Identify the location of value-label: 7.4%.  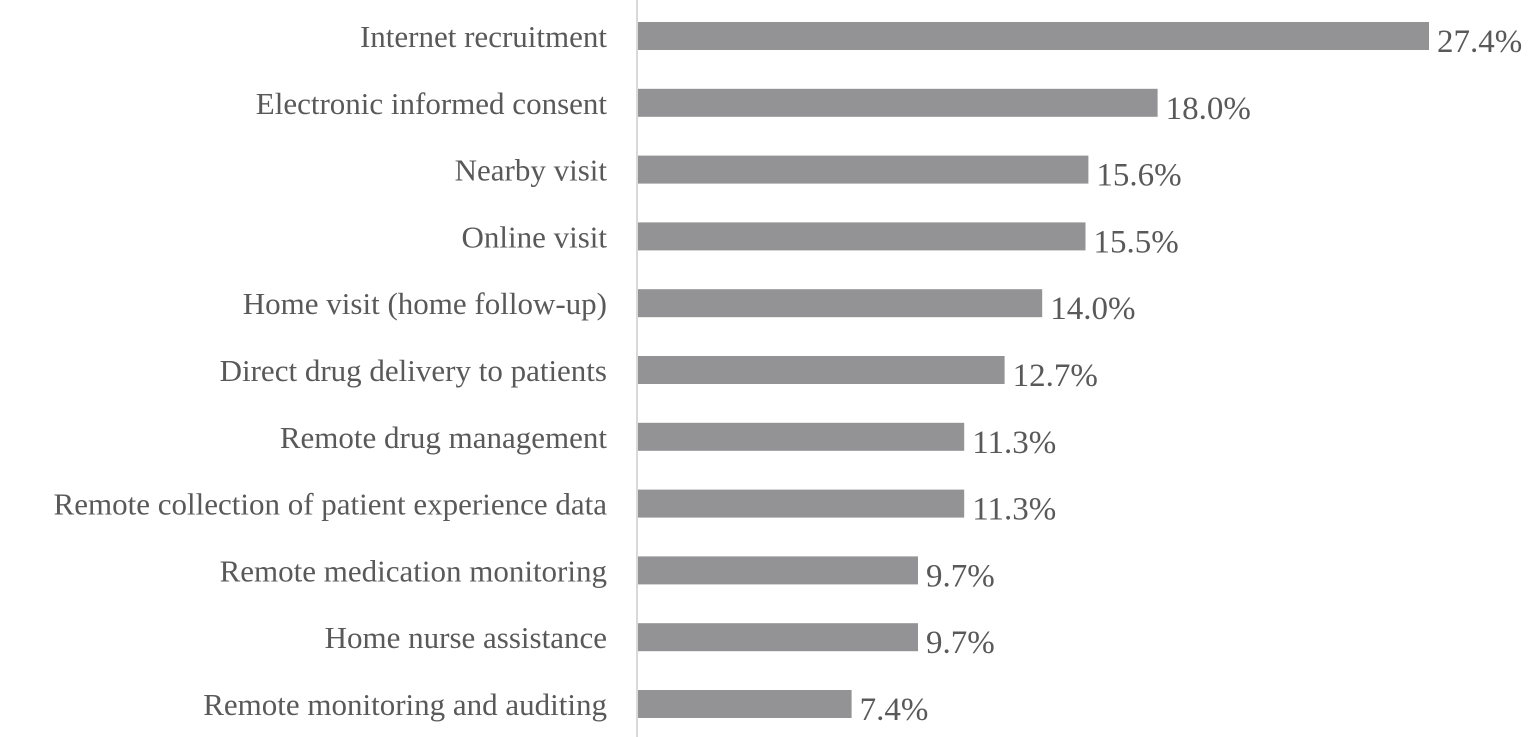
(894, 710).